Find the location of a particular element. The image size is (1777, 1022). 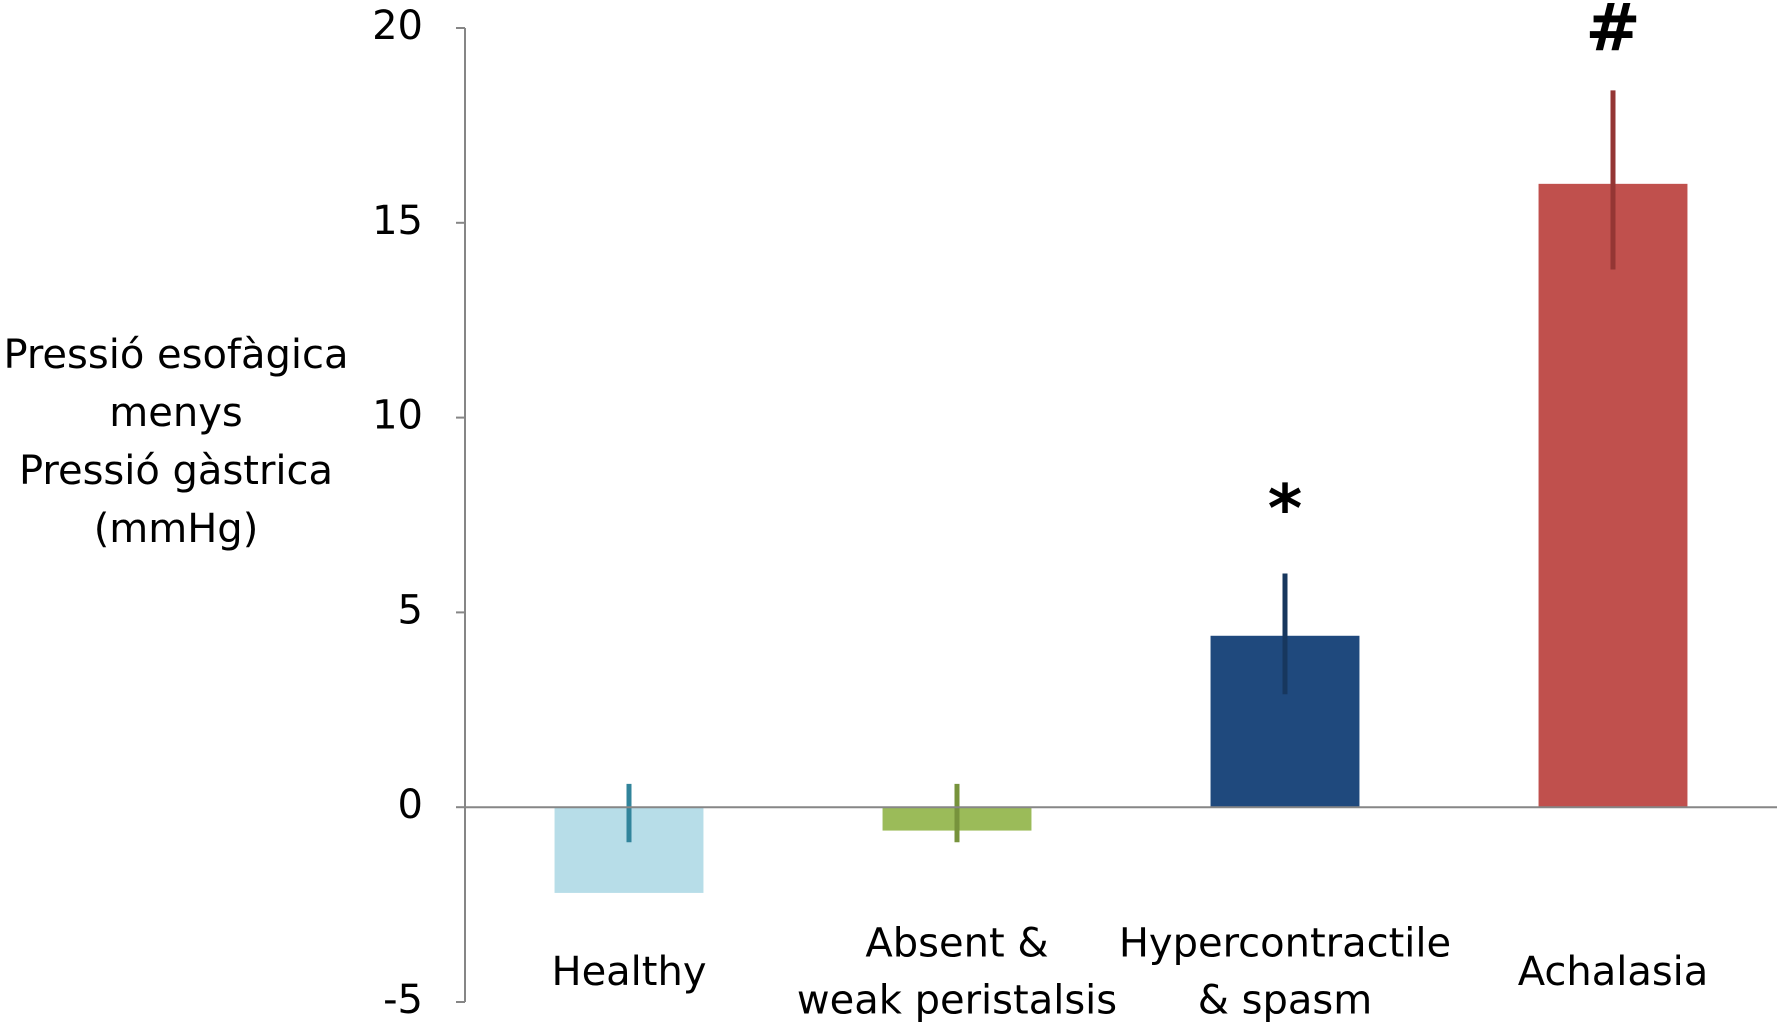

y-axis-label: (mmHg) is located at coordinates (176, 529).